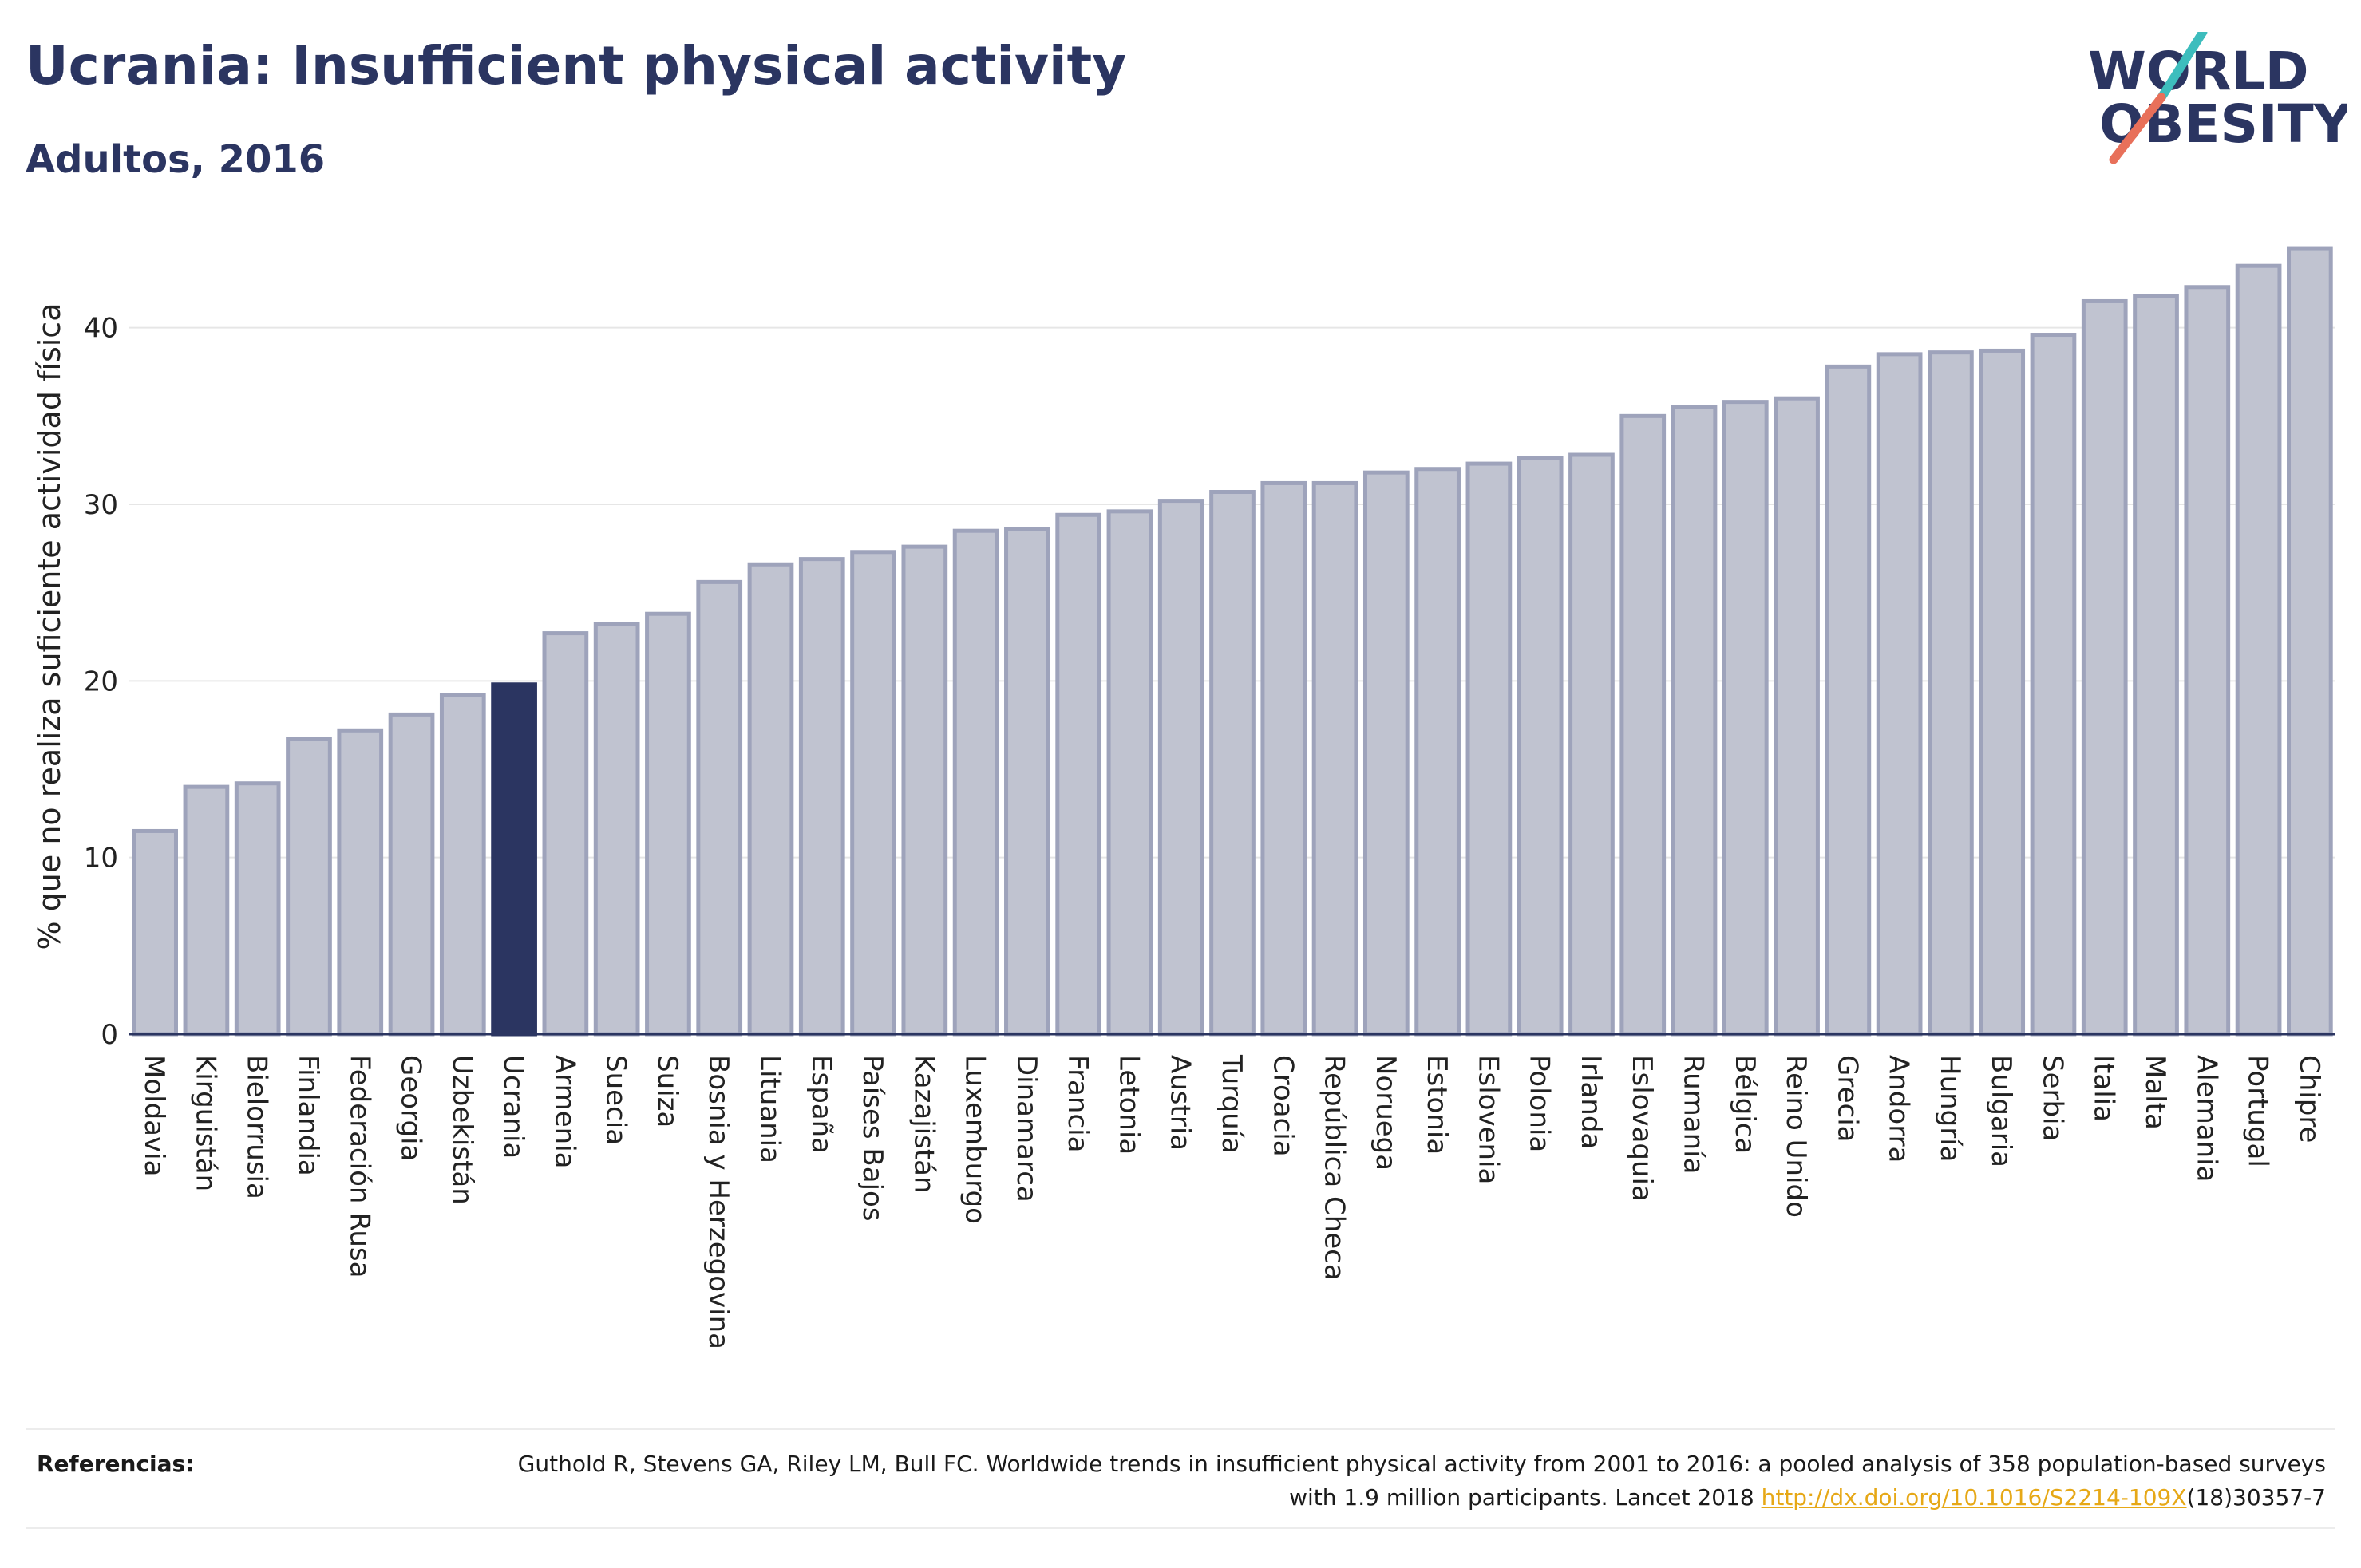 Image resolution: width=2361 pixels, height=1568 pixels. Describe the element at coordinates (1180, 1103) in the screenshot. I see `x-tick-label: Austria` at that location.